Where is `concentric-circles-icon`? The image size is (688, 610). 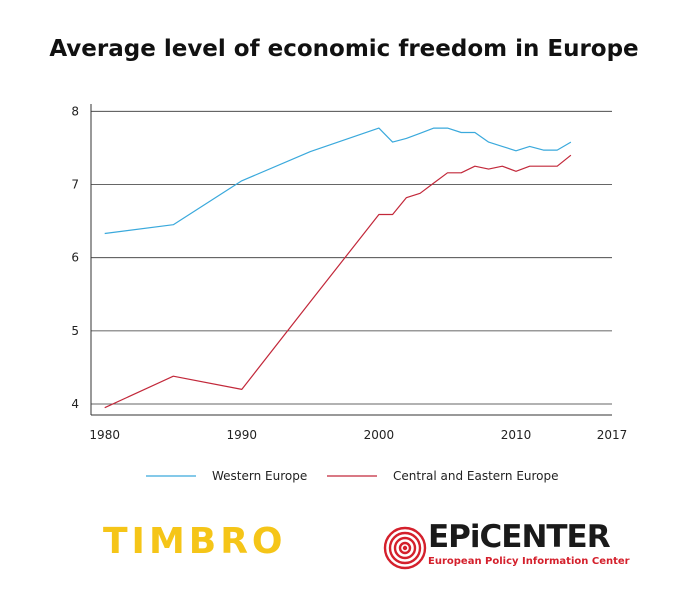
concentric-circles-icon is located at coordinates (405, 548).